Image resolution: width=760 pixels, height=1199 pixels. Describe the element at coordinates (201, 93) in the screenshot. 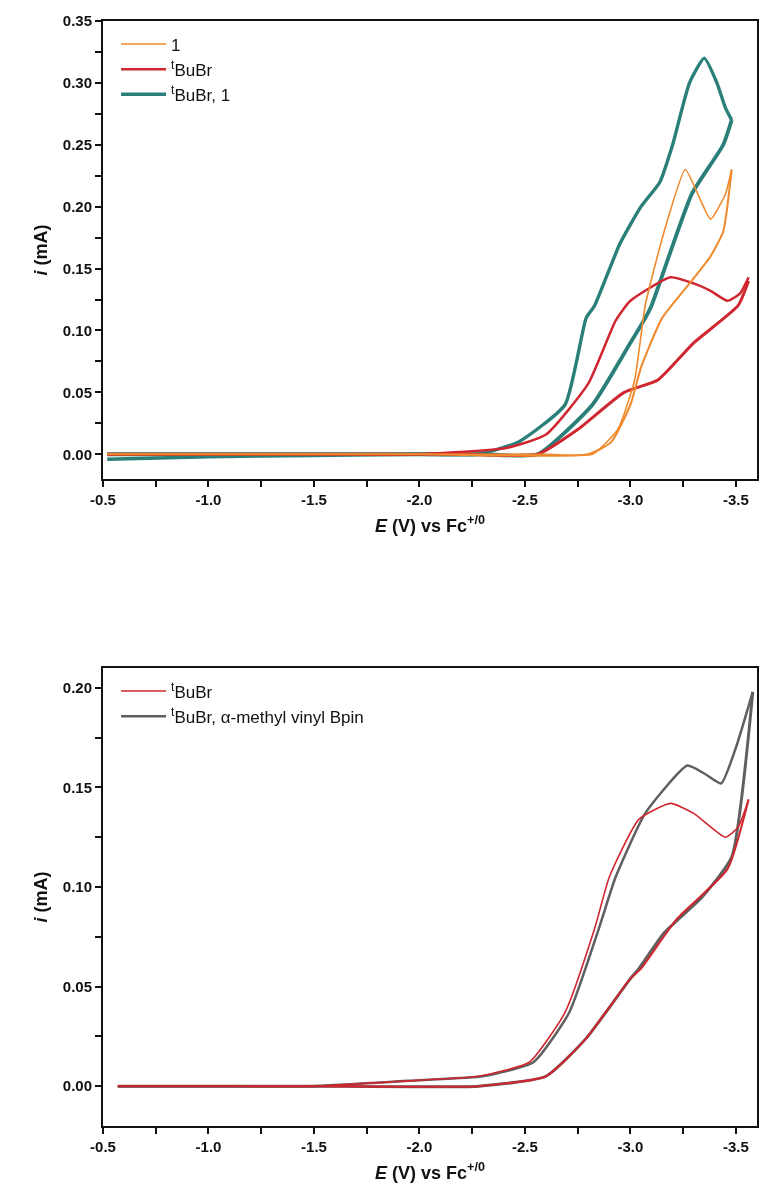

I see `legend-label: $^{t}$BuBr, 1` at that location.